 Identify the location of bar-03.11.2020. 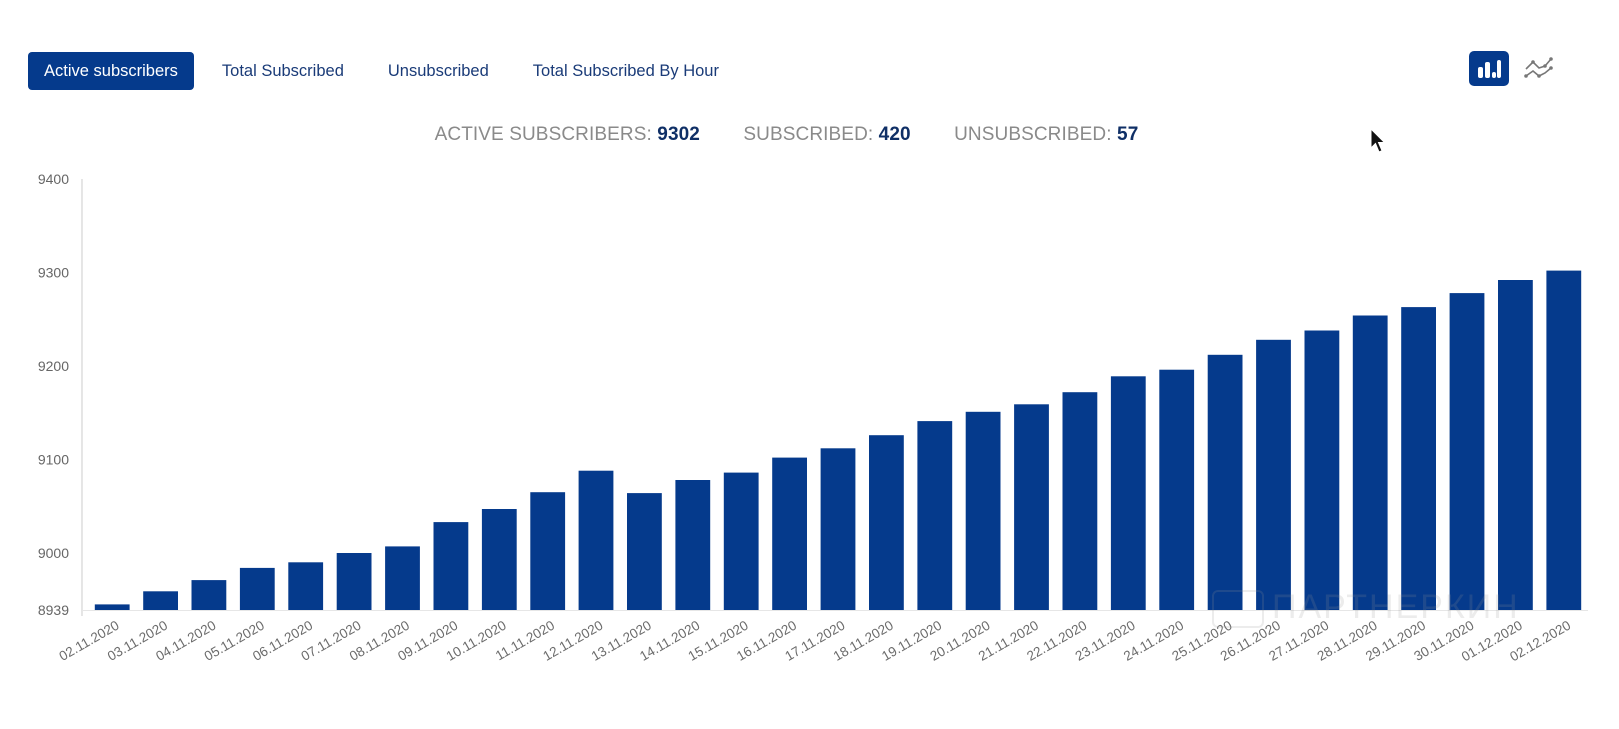
(160, 600).